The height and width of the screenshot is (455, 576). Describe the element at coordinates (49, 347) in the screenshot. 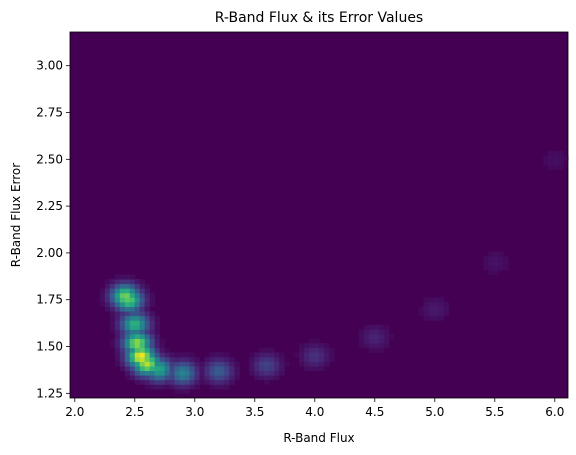

I see `y-tick-label: 1.50` at that location.